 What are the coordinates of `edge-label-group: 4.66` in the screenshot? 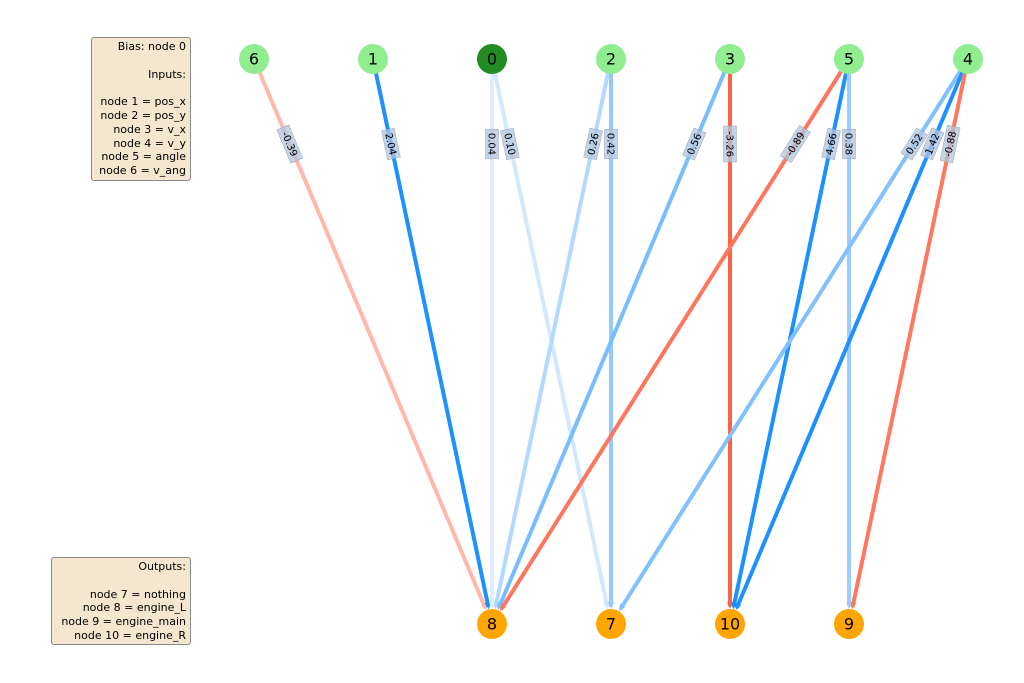 It's located at (831, 144).